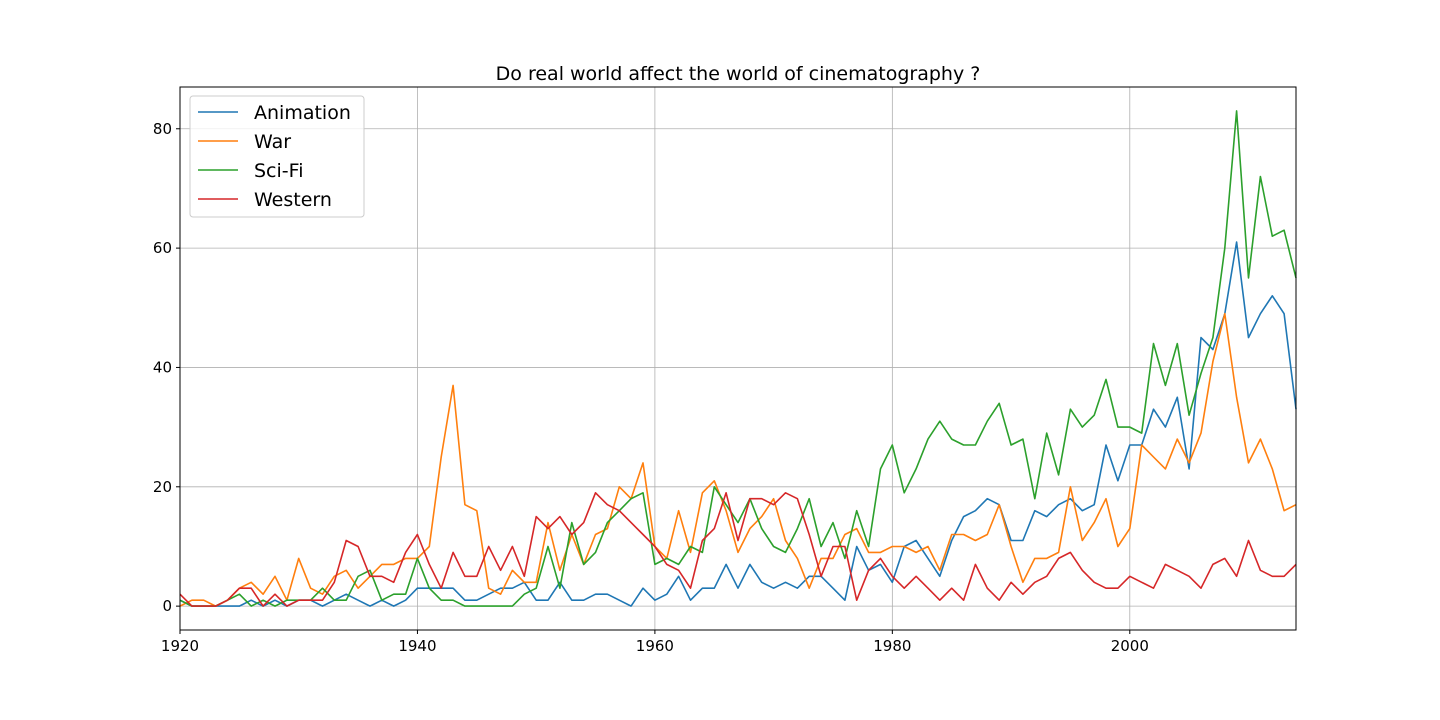  I want to click on legend: Animation War Sci-Fi Western, so click(277, 156).